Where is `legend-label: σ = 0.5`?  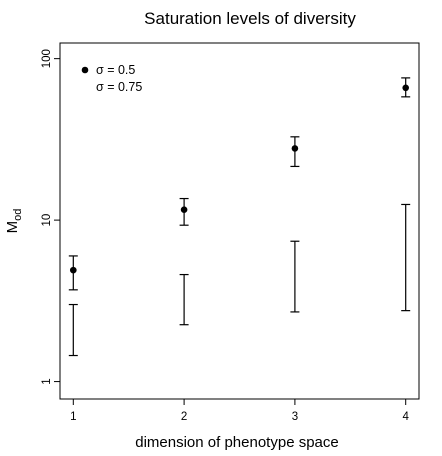 legend-label: σ = 0.5 is located at coordinates (115, 70).